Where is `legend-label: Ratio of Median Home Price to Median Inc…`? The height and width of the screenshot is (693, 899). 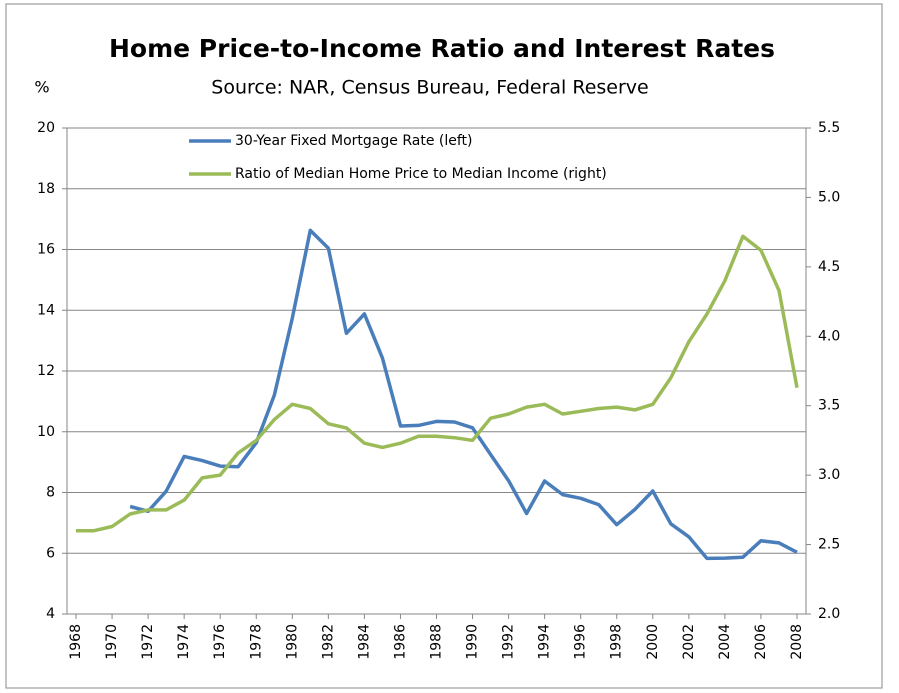
legend-label: Ratio of Median Home Price to Median Inc… is located at coordinates (421, 174).